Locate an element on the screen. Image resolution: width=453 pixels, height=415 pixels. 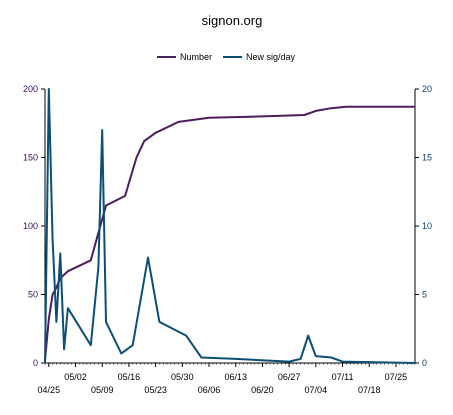
x-tick-label: 07/18 is located at coordinates (369, 390).